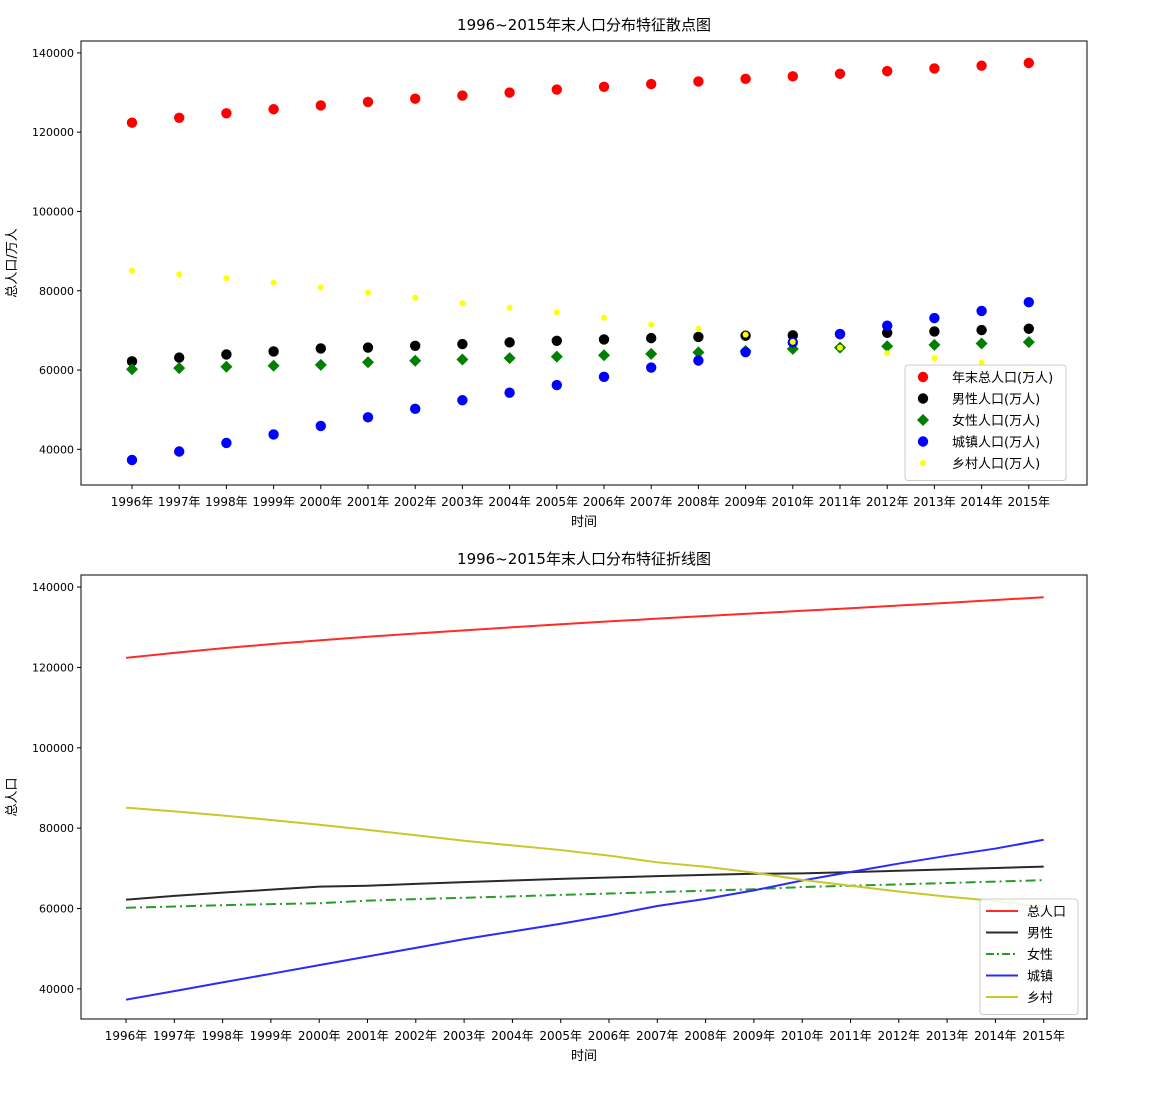 The width and height of the screenshot is (1174, 1095). Describe the element at coordinates (179, 502) in the screenshot. I see `x-tick-label: 1997年` at that location.